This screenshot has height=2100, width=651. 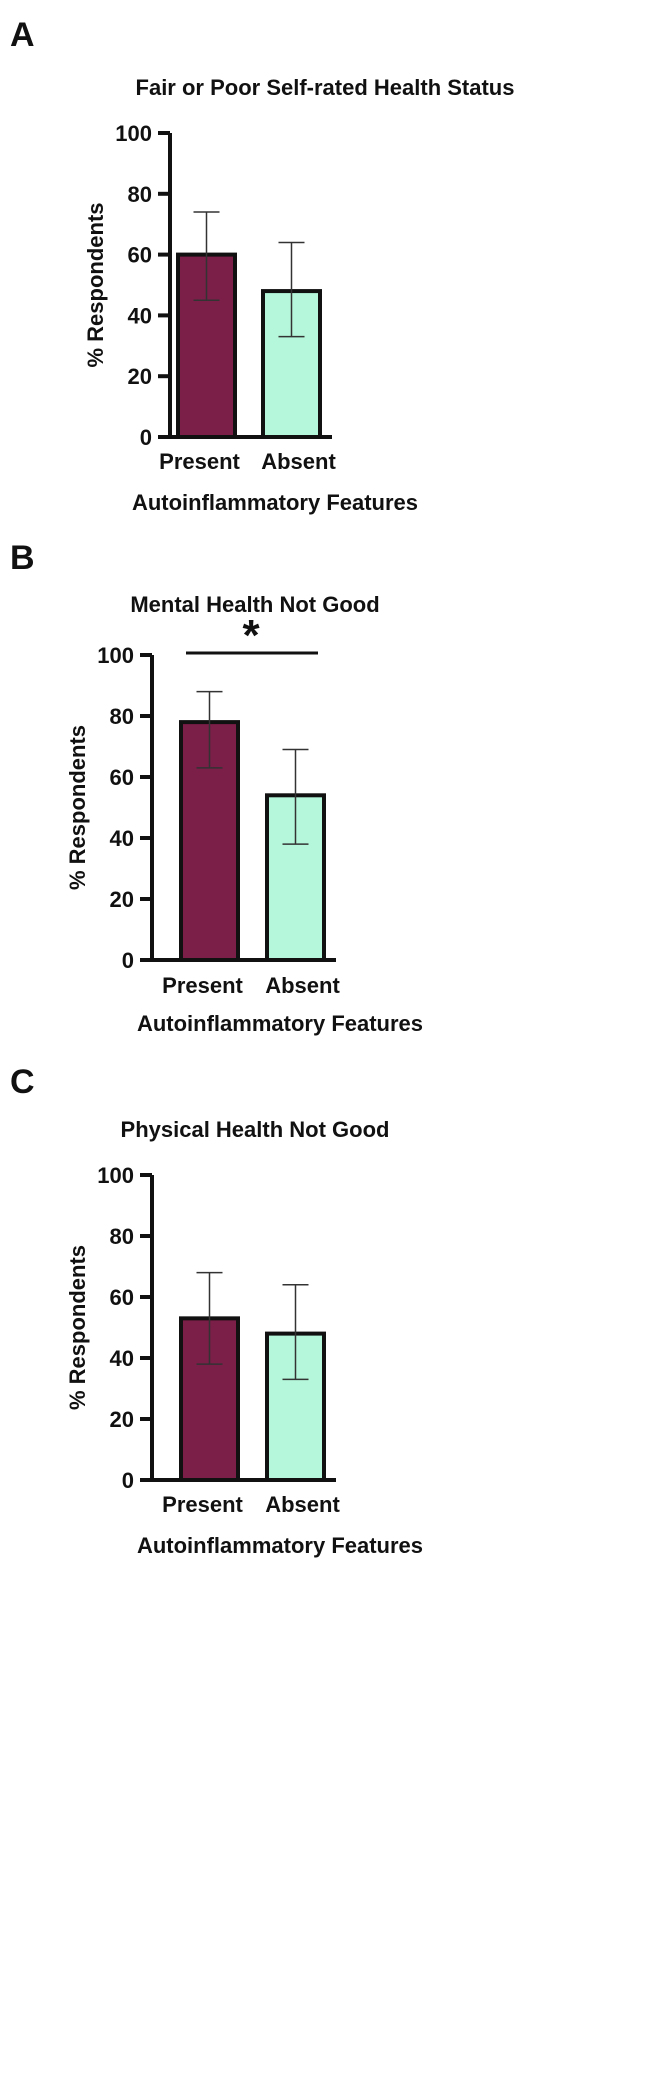 What do you see at coordinates (22, 35) in the screenshot?
I see `panel-letter: A` at bounding box center [22, 35].